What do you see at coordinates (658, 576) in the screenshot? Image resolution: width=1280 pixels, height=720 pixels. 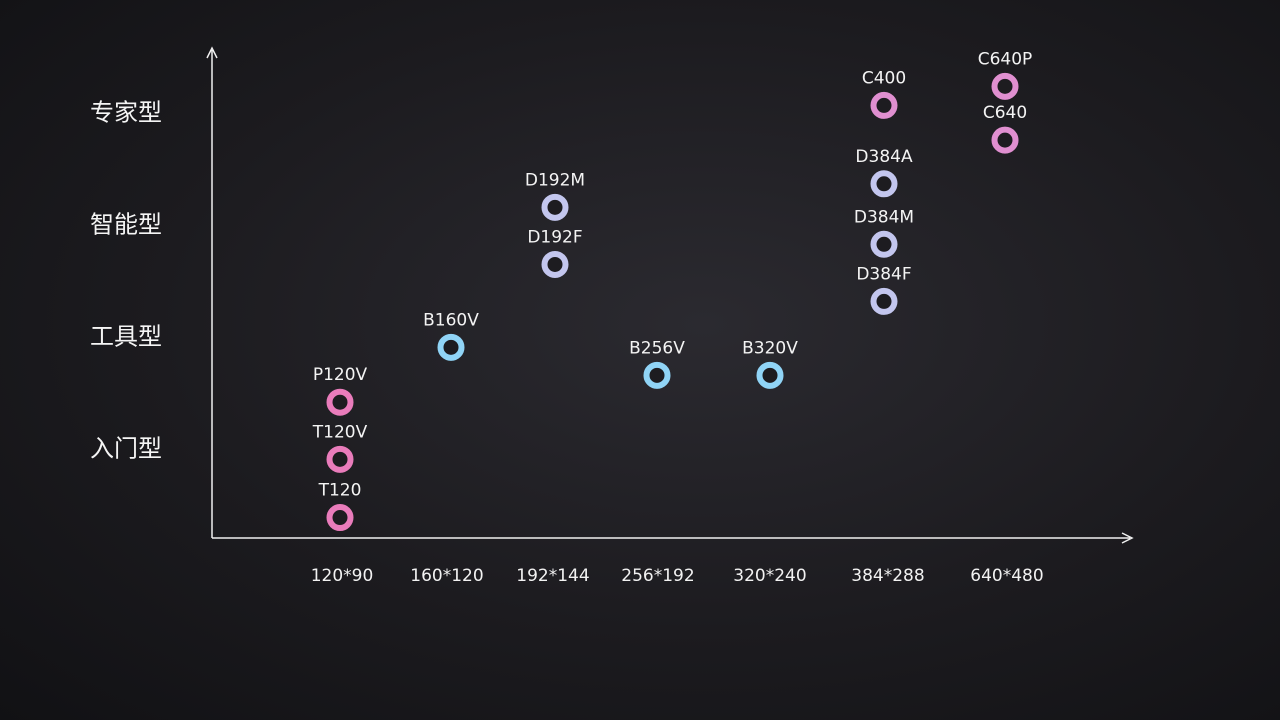 I see `x-tick-label: 256*192` at bounding box center [658, 576].